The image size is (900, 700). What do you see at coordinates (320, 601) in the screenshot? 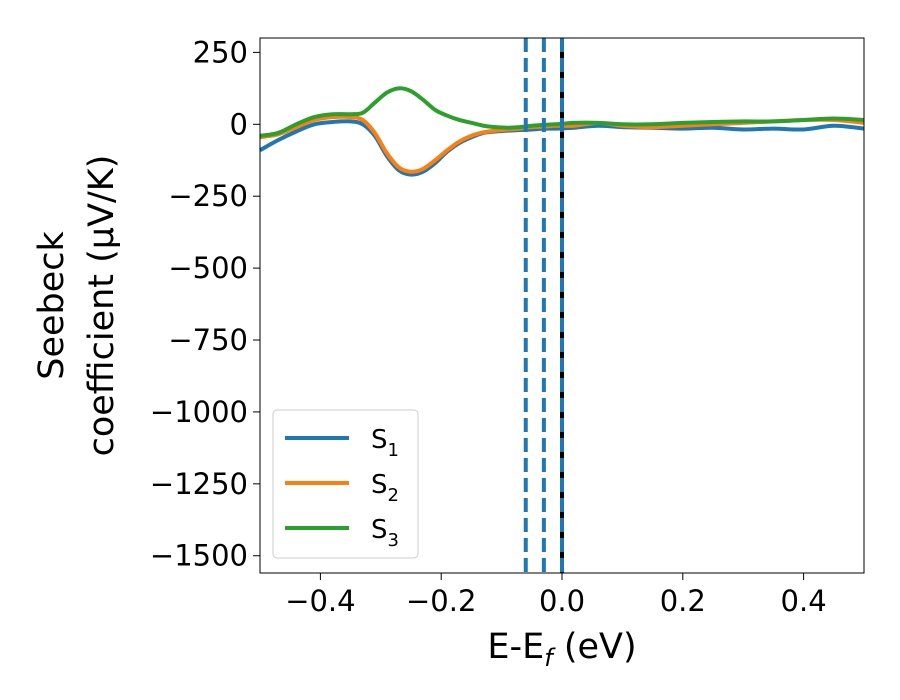
I see `x-tick-label: −0.4` at bounding box center [320, 601].